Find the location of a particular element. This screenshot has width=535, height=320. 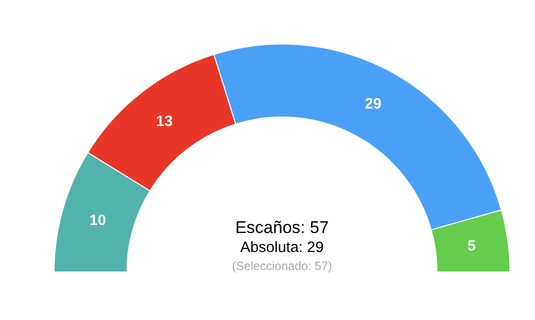

data-label: 10 is located at coordinates (97, 220).